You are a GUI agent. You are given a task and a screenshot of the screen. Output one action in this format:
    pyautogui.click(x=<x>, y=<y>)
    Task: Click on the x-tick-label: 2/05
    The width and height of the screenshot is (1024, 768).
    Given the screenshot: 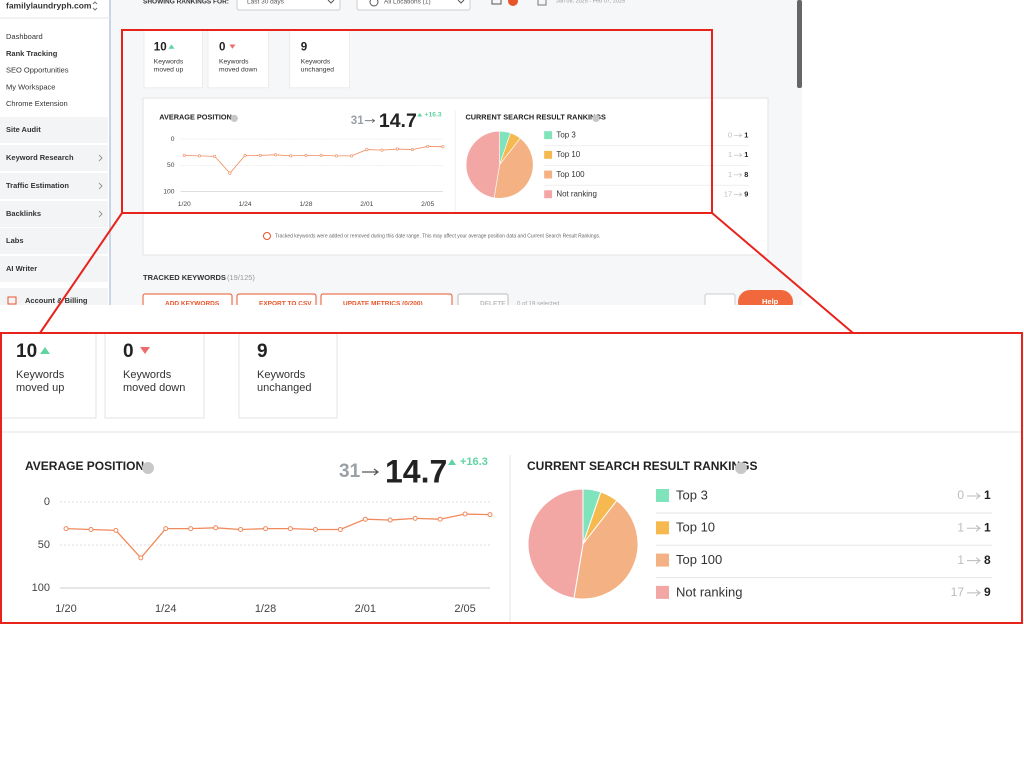 What is the action you would take?
    pyautogui.click(x=464, y=609)
    